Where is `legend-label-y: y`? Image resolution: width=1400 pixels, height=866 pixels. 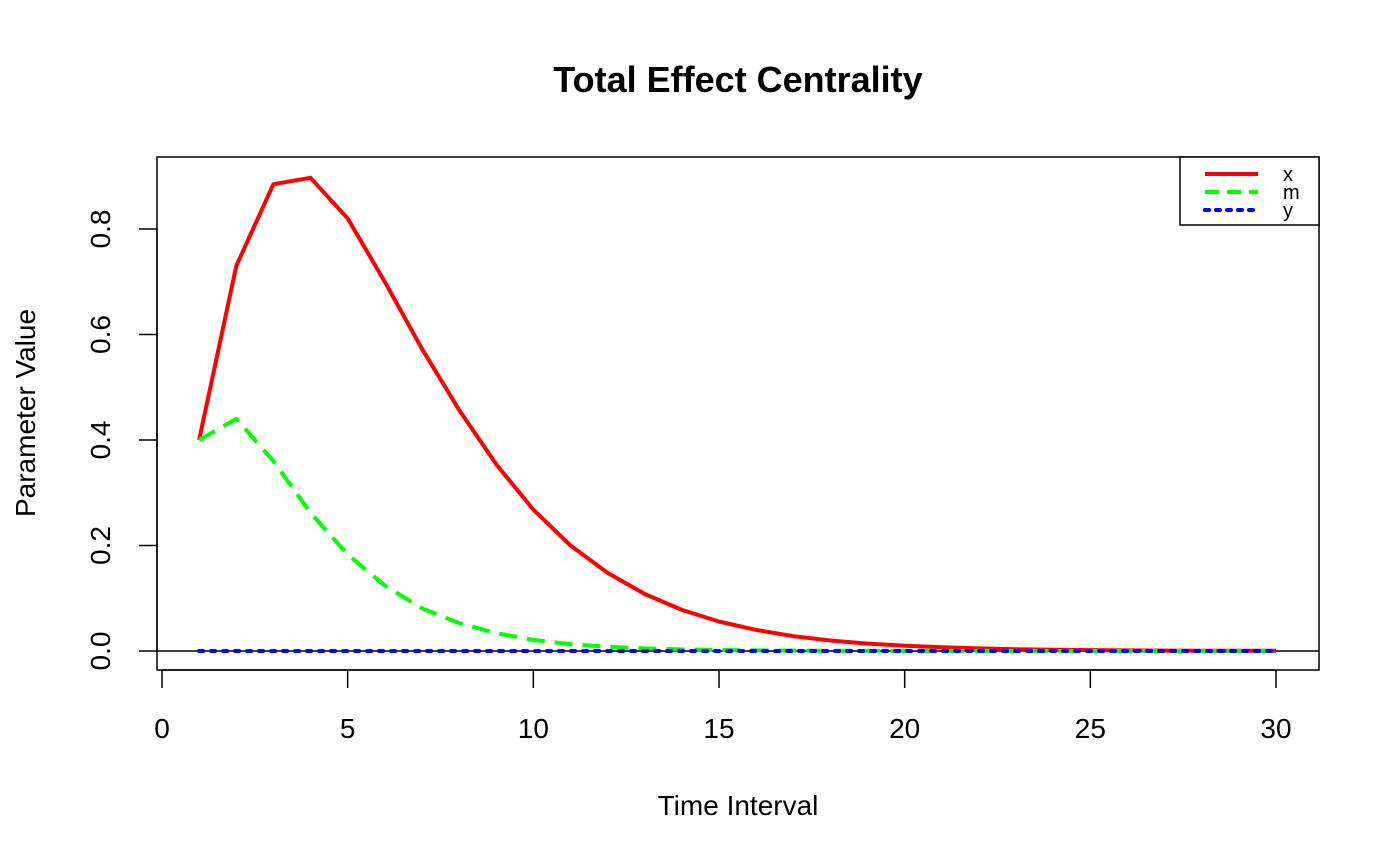
legend-label-y: y is located at coordinates (1288, 211).